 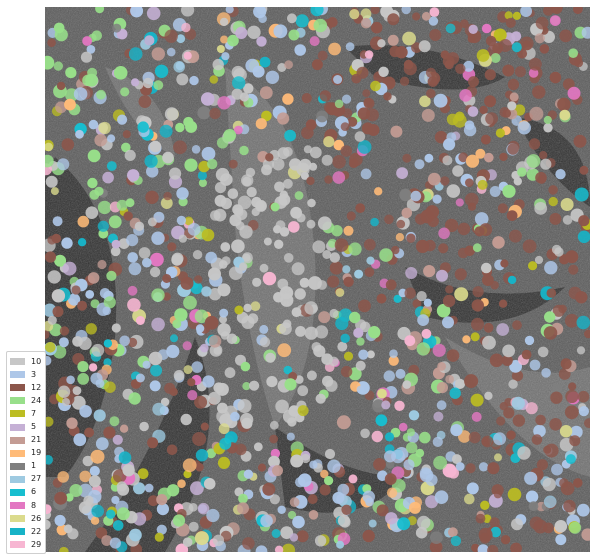 What do you see at coordinates (26, 387) in the screenshot?
I see `legend-item: 12` at bounding box center [26, 387].